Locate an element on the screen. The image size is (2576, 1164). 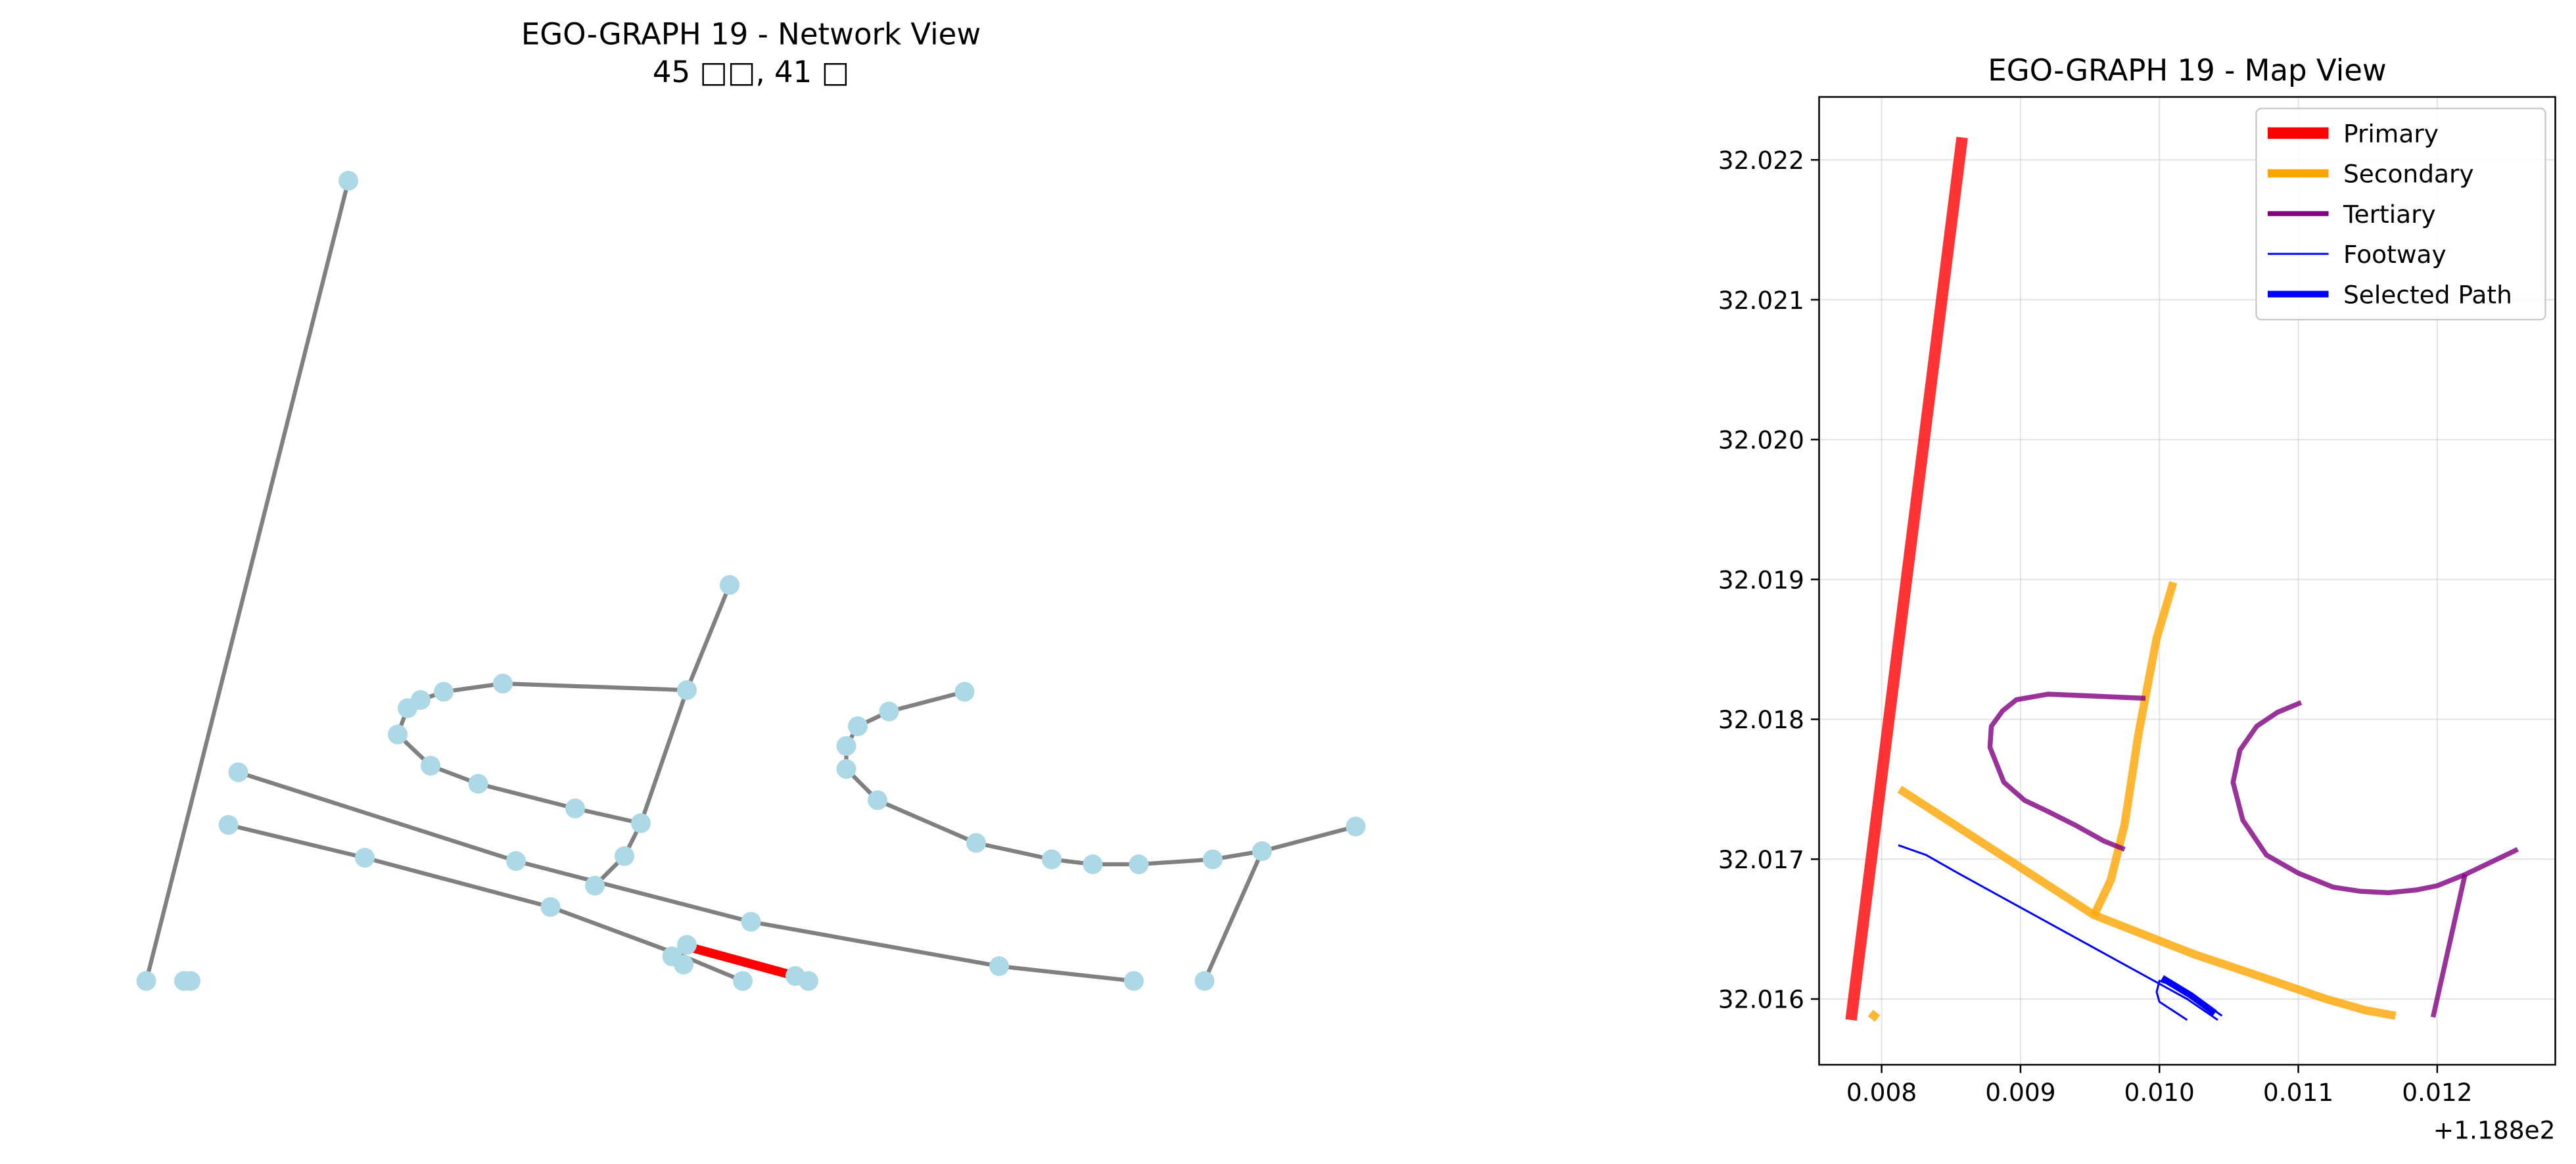
network-highlight-edge is located at coordinates (741, 961).